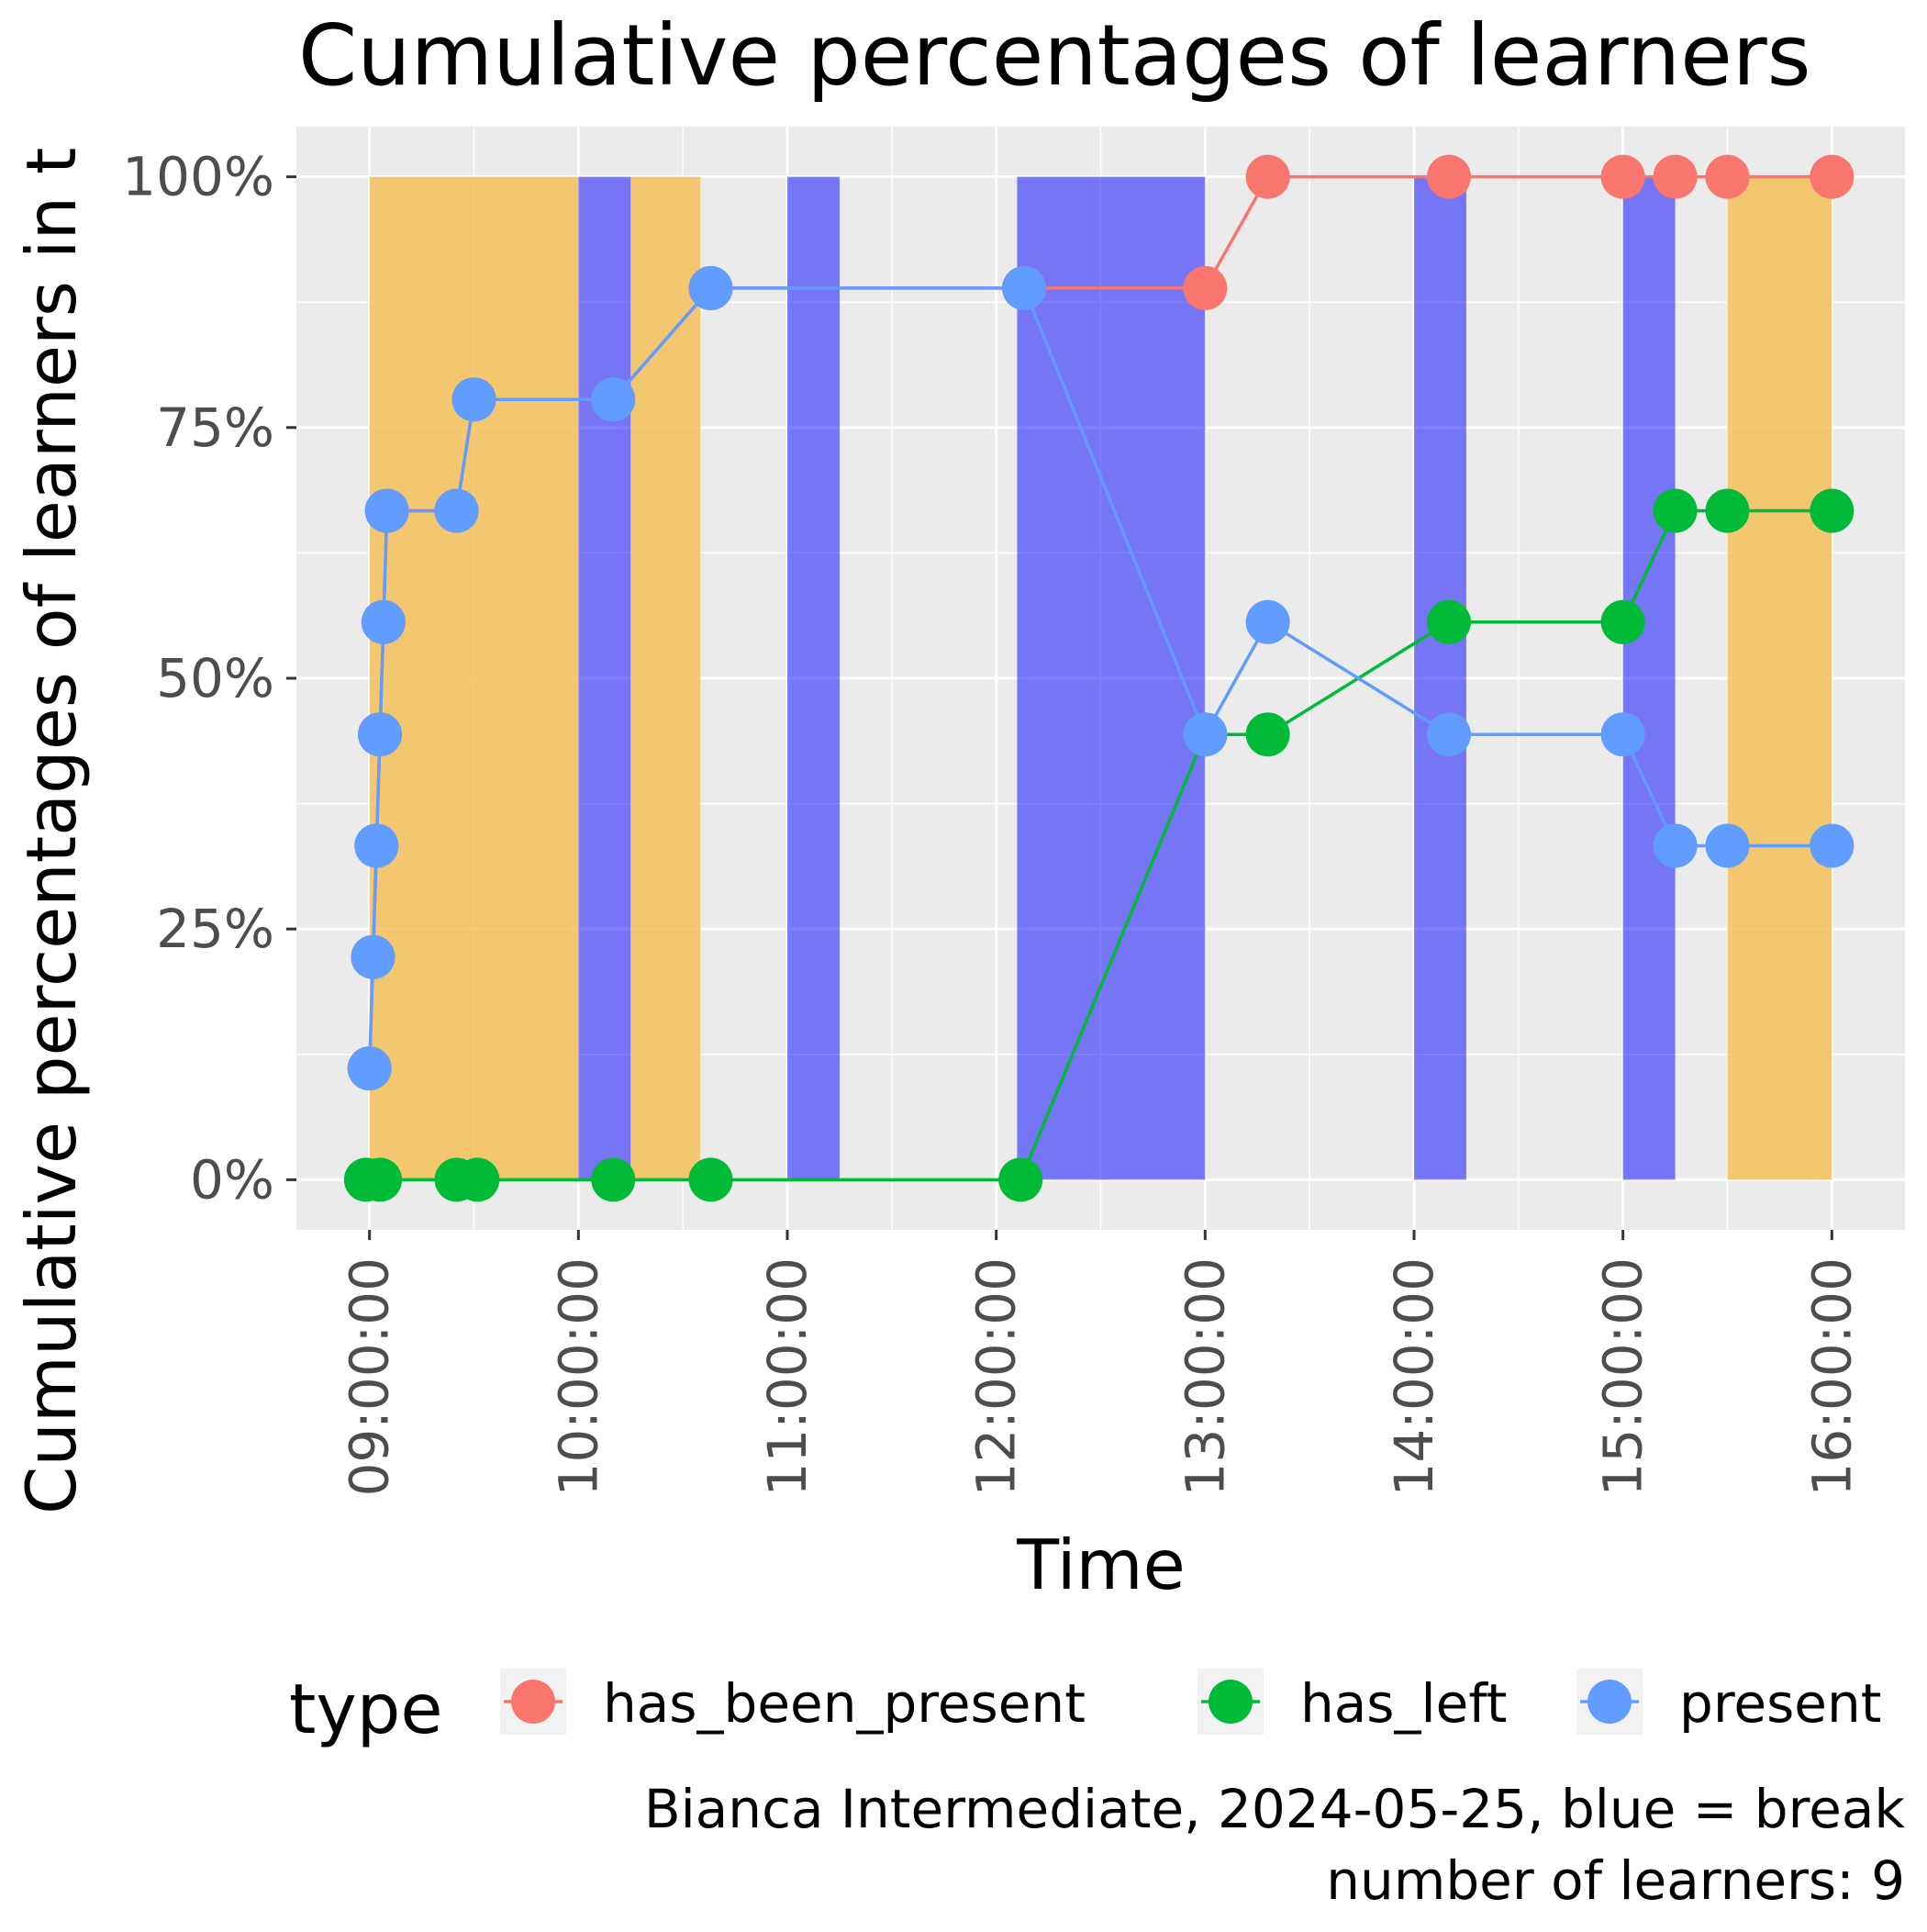 This screenshot has width=1927, height=1932. Describe the element at coordinates (1780, 1703) in the screenshot. I see `legend-label-present: present` at that location.